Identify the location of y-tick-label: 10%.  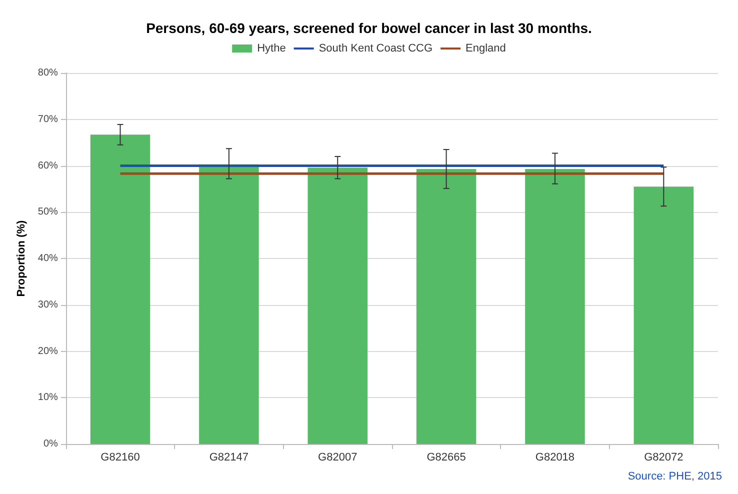
(48, 398).